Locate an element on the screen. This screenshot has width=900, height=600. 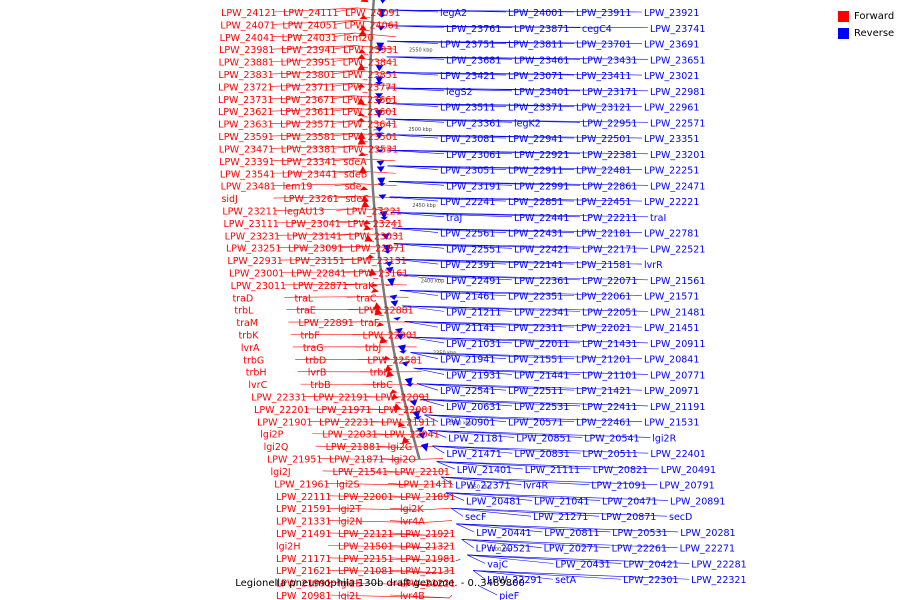
reverse-feature-label: LPW_23461 is located at coordinates (541, 60).